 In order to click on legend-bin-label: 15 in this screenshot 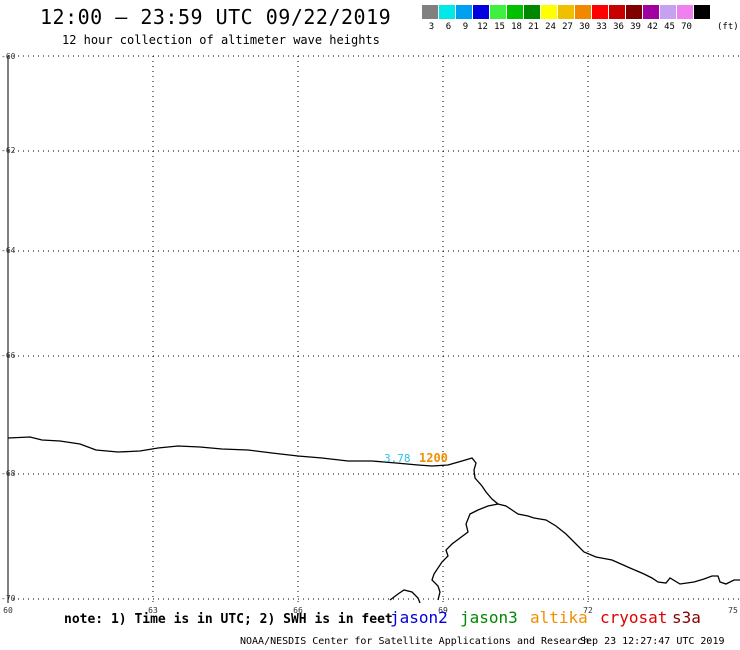, I will do `click(499, 27)`.